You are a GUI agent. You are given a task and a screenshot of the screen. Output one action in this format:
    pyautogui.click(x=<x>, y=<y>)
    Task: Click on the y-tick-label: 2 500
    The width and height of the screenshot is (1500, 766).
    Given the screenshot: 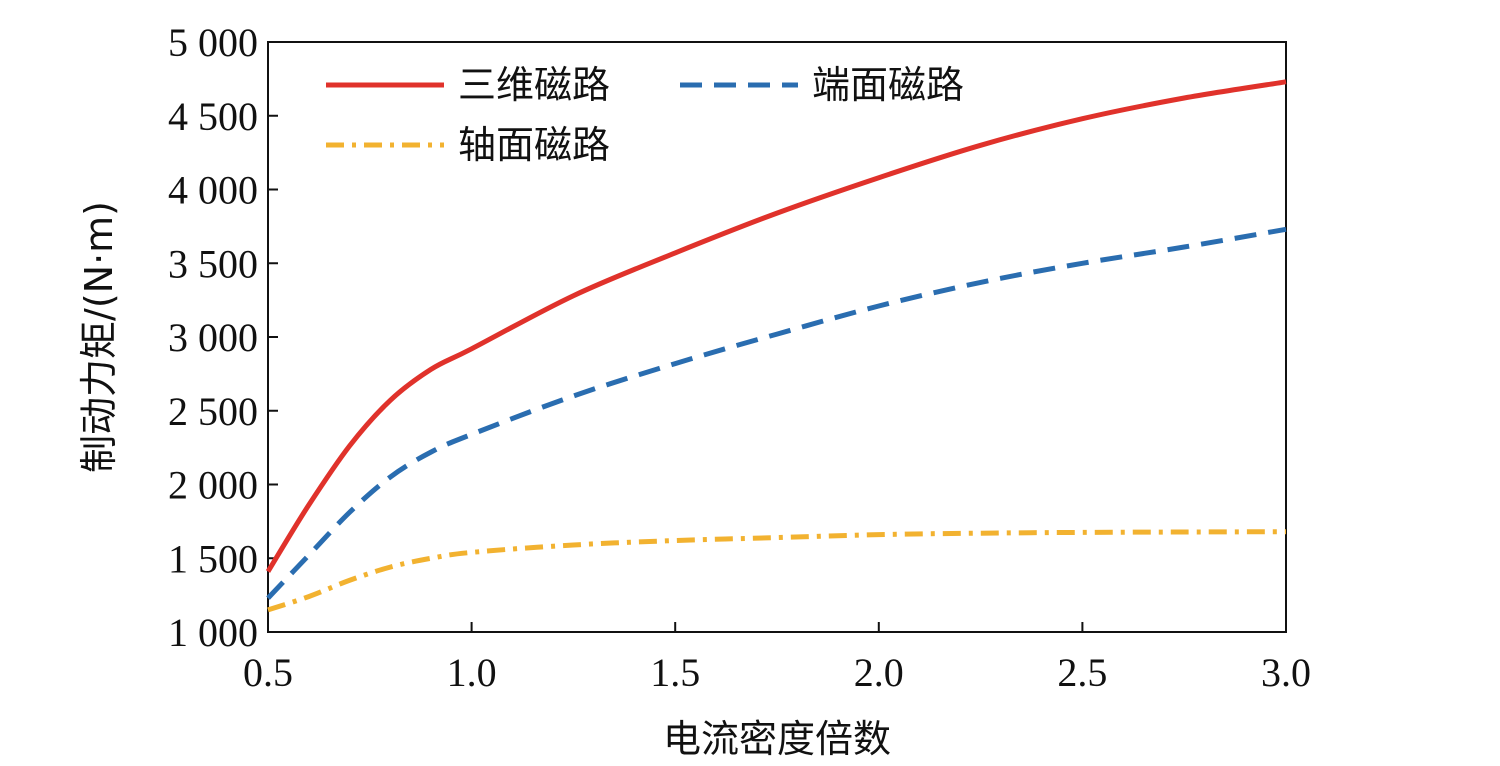 What is the action you would take?
    pyautogui.click(x=213, y=411)
    